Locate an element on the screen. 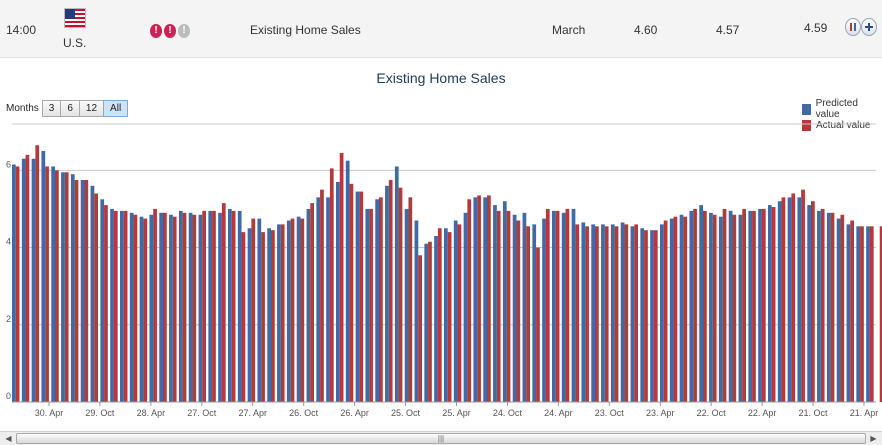  horizontal-scrollbar: ◀ ||| ▶ is located at coordinates (441, 438).